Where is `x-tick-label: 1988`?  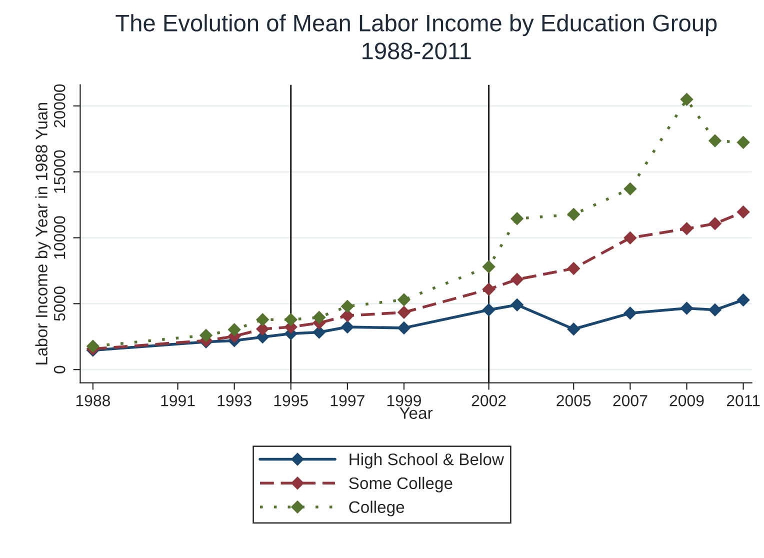
x-tick-label: 1988 is located at coordinates (93, 400).